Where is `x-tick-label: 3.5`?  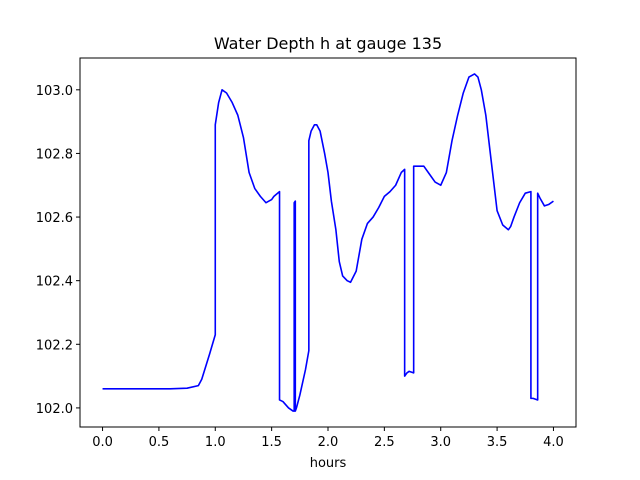 x-tick-label: 3.5 is located at coordinates (497, 442).